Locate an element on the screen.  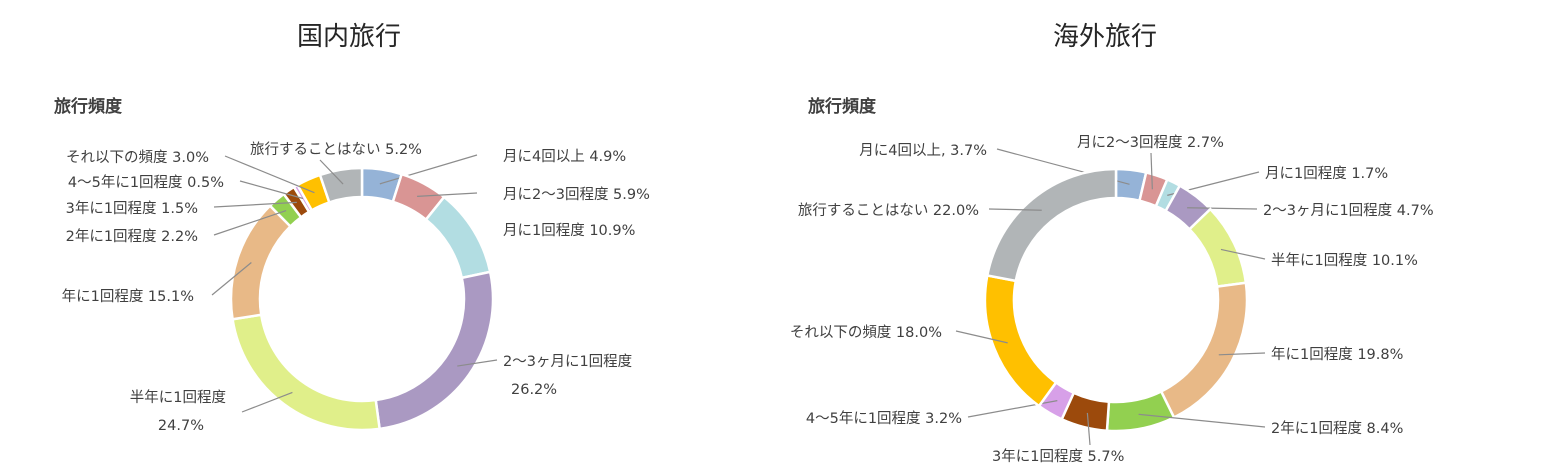
data-label: 半年に1回程度 24.7% is located at coordinates (178, 411).